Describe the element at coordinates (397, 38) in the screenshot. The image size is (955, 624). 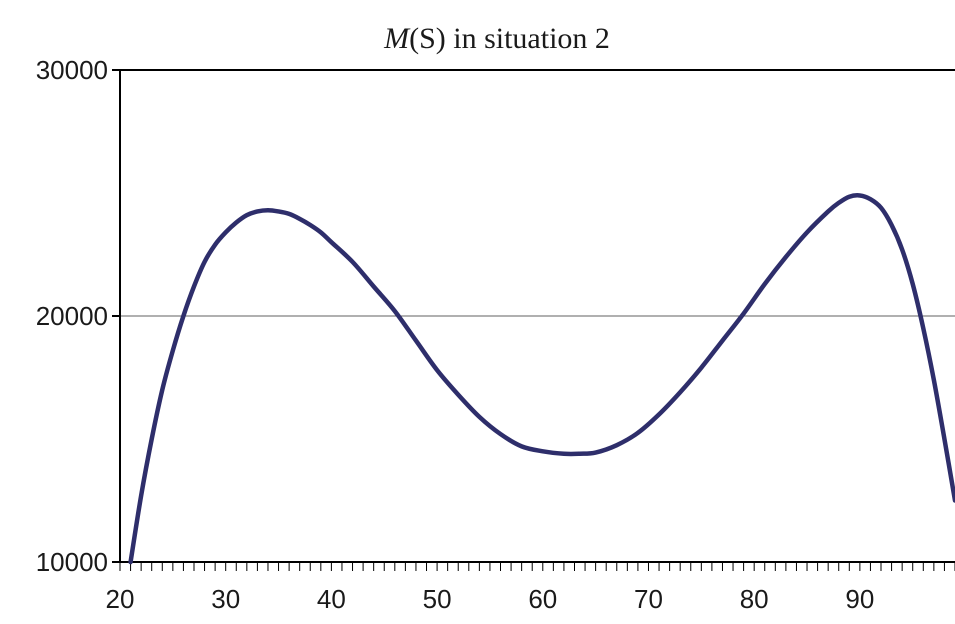
I see `chart-title-italic: M` at that location.